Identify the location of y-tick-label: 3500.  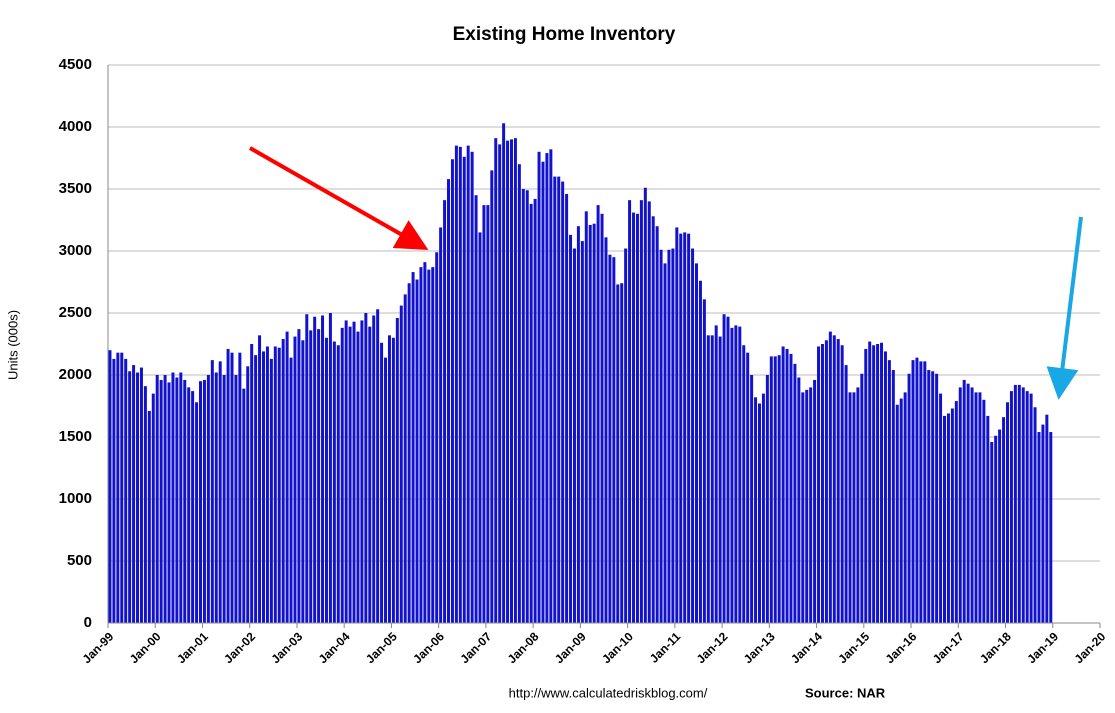
(75, 188).